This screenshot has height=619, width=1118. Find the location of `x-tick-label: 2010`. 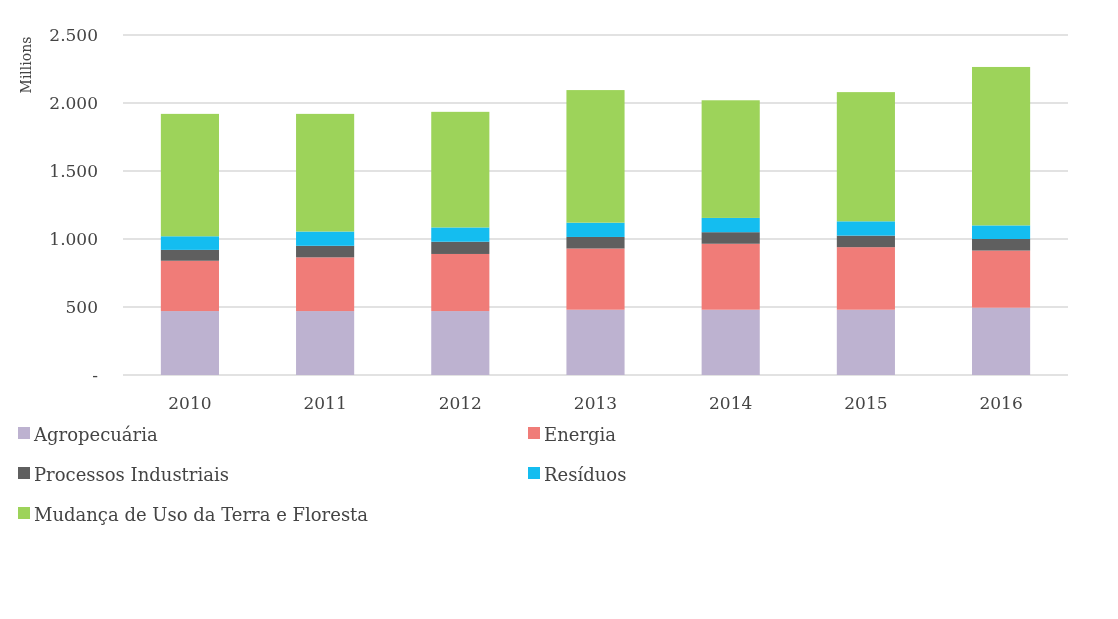

x-tick-label: 2010 is located at coordinates (190, 403).